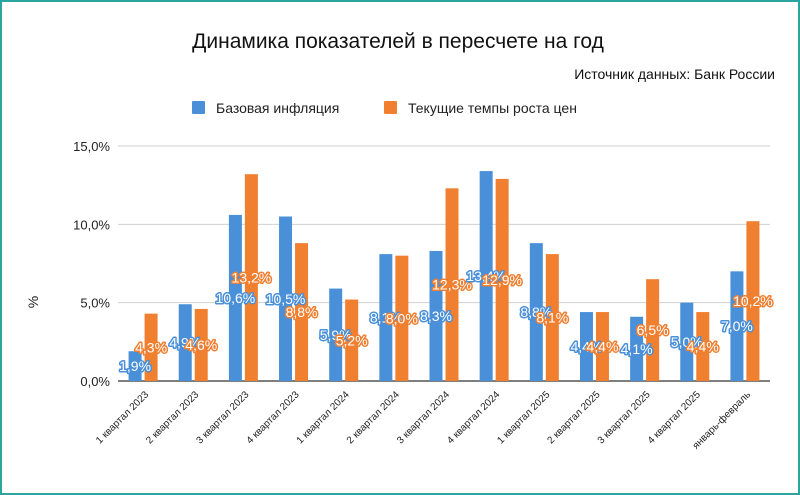 This screenshot has height=495, width=800. I want to click on data-label-base-inflation: 4,4%, so click(587, 347).